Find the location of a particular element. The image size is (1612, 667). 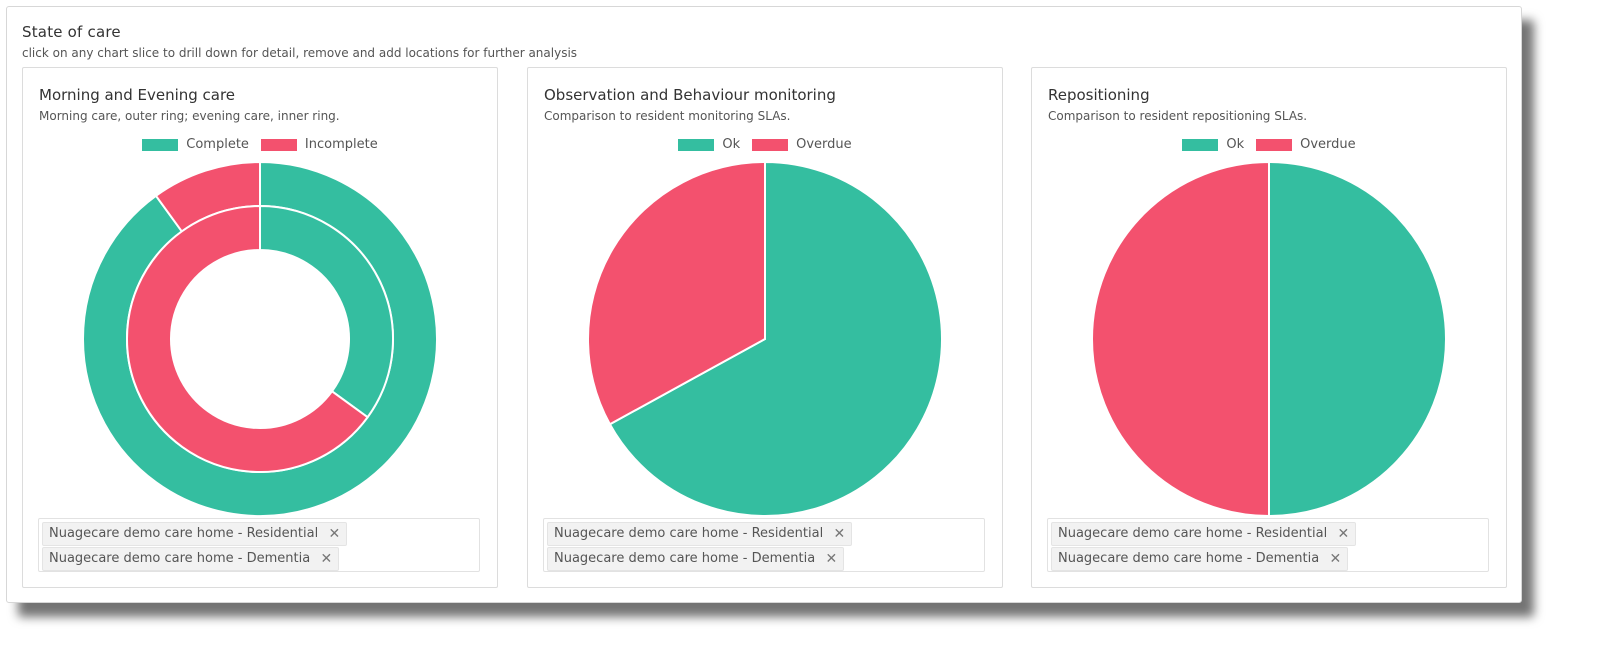

legend-item-complete: Complete is located at coordinates (195, 144).